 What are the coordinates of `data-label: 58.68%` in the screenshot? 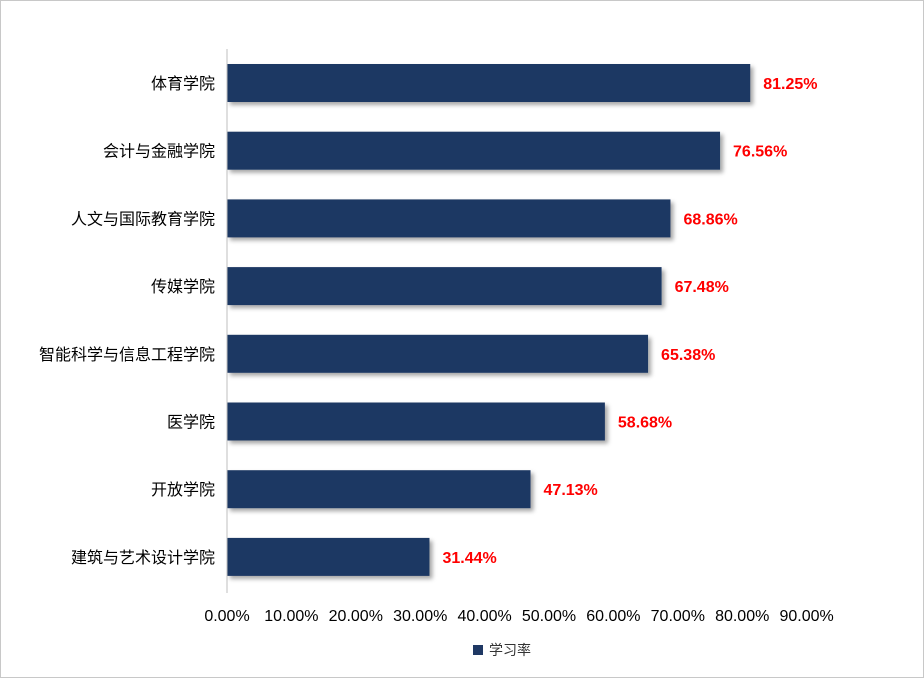 It's located at (645, 423).